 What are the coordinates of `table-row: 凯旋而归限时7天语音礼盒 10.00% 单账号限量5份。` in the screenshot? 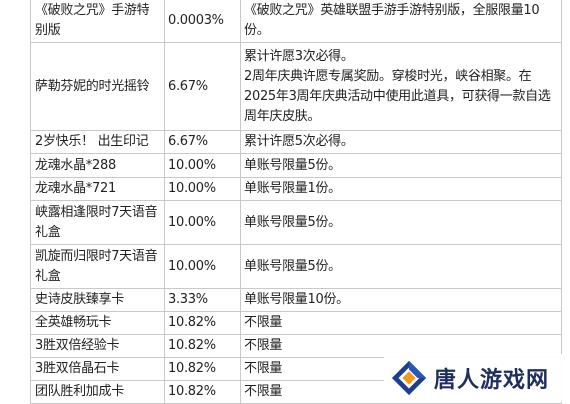 It's located at (296, 266).